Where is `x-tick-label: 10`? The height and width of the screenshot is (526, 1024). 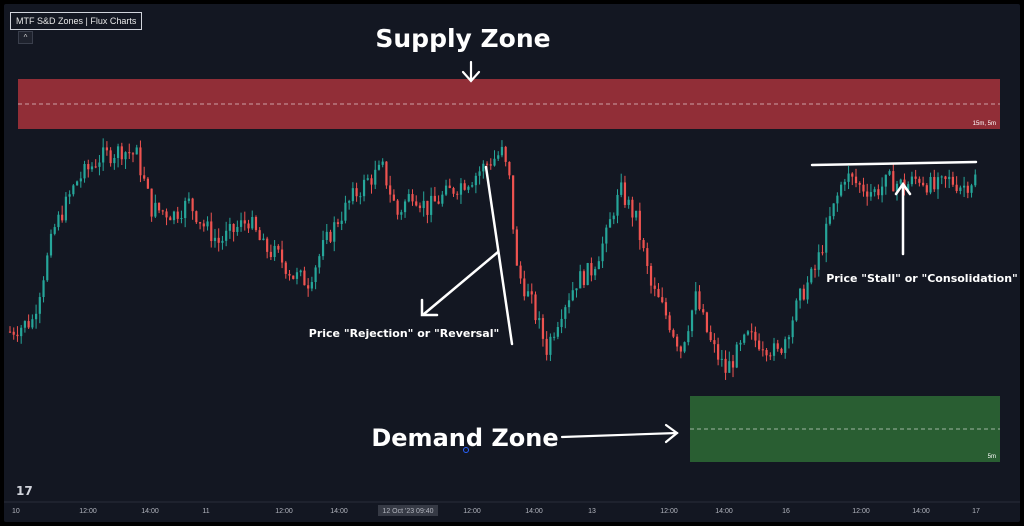 x-tick-label: 10 is located at coordinates (16, 511).